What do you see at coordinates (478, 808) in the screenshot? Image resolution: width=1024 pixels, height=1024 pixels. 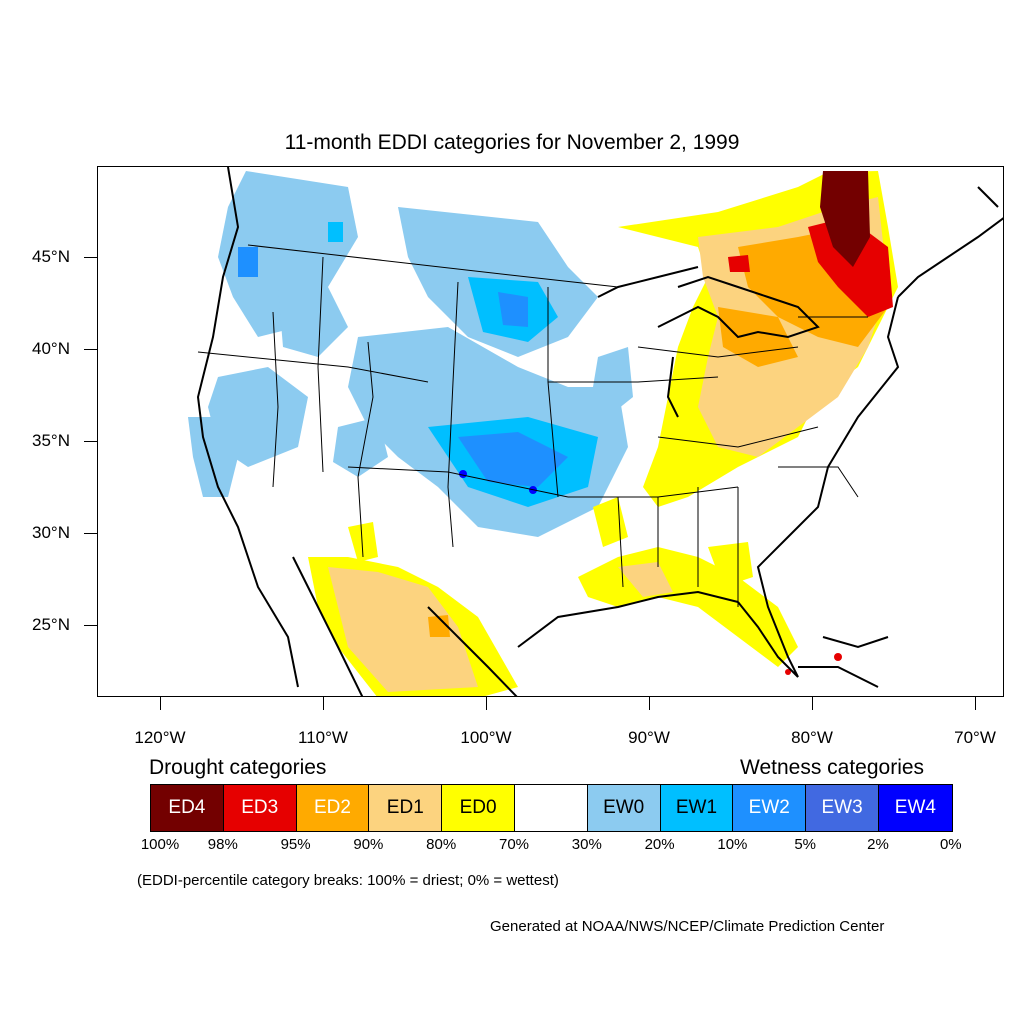 I see `legend-box-ed0: ED0` at bounding box center [478, 808].